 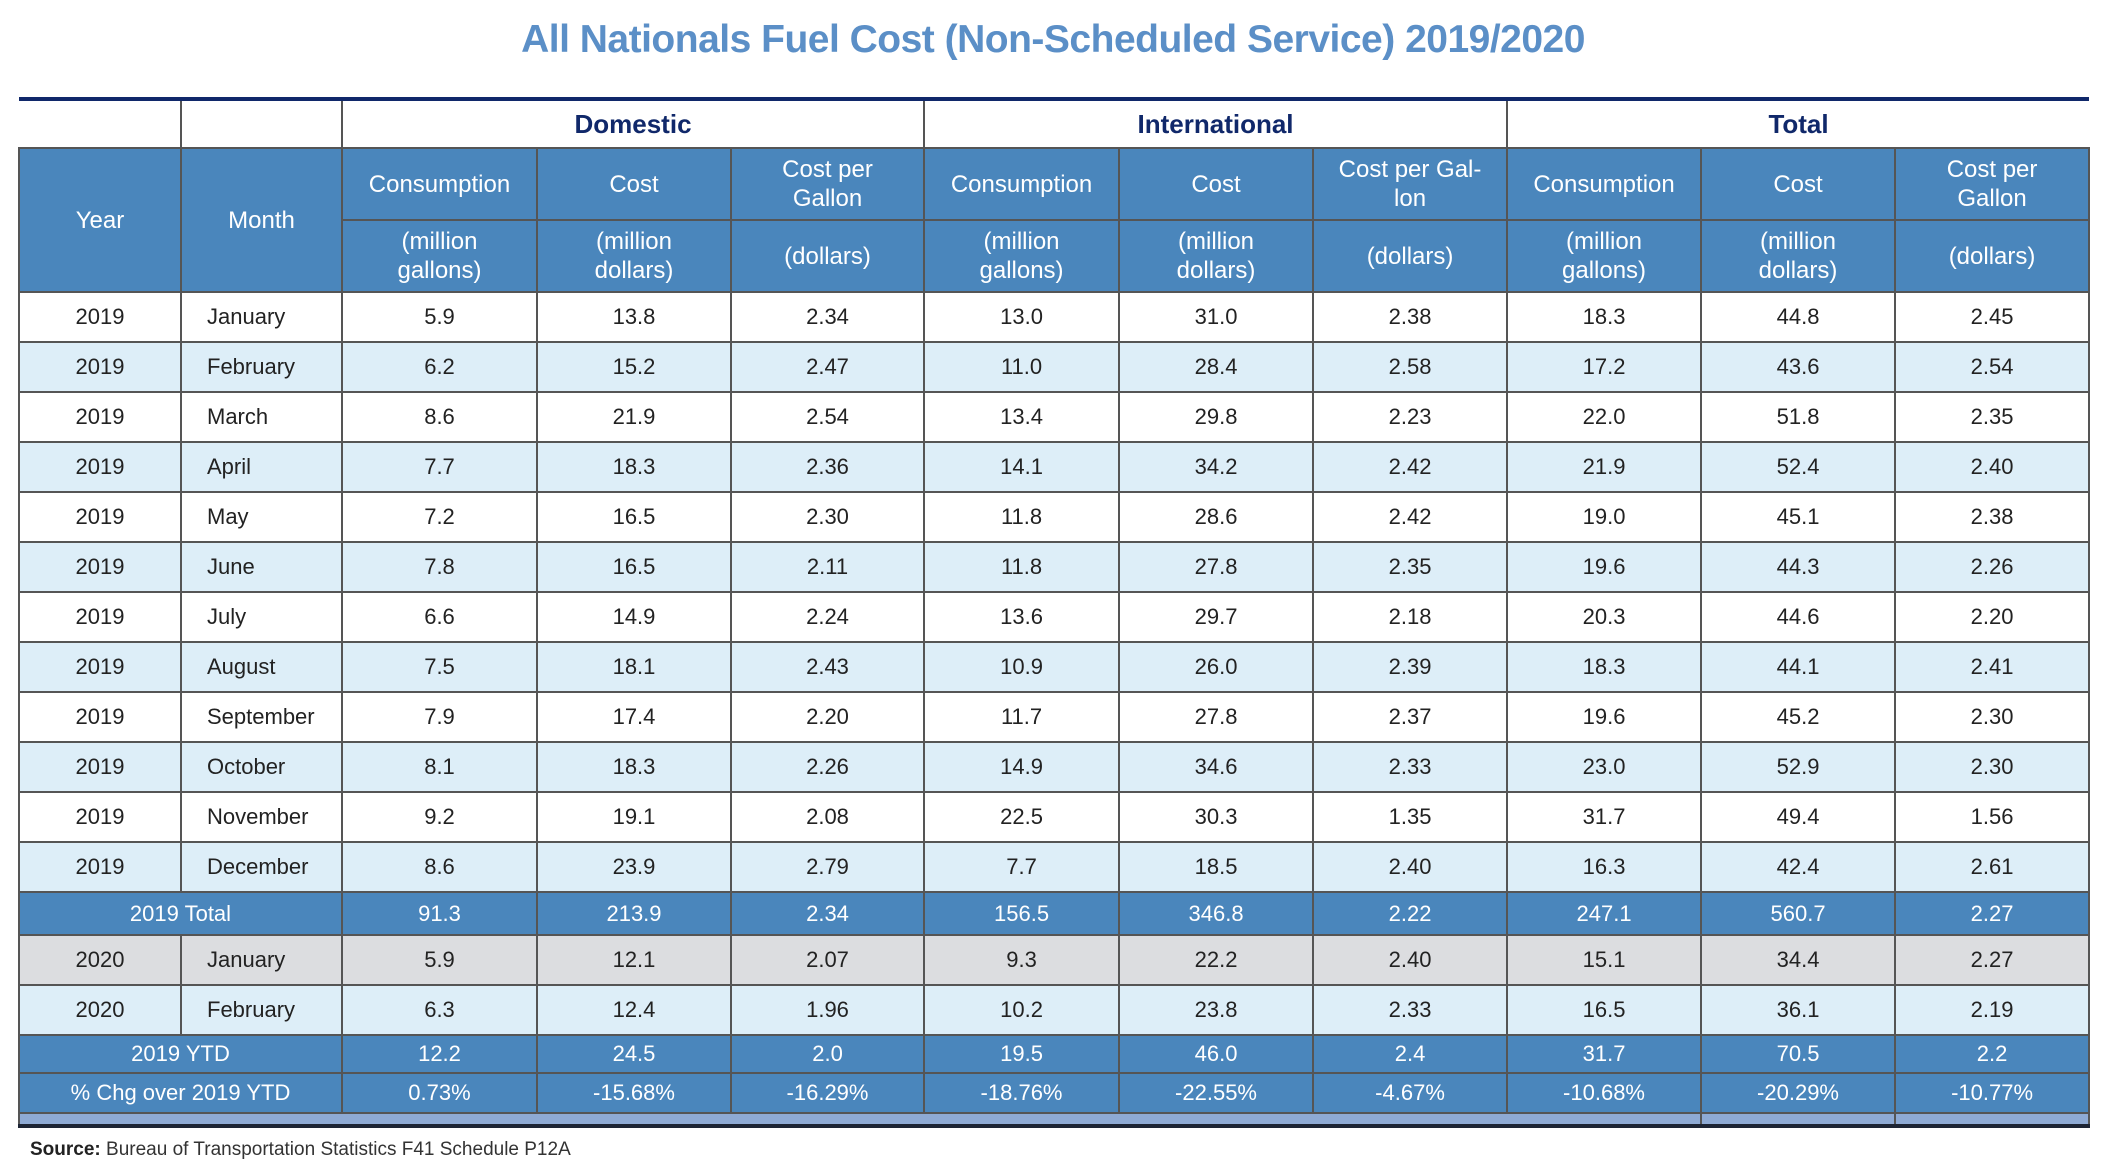 I want to click on group-international: International, so click(x=1216, y=123).